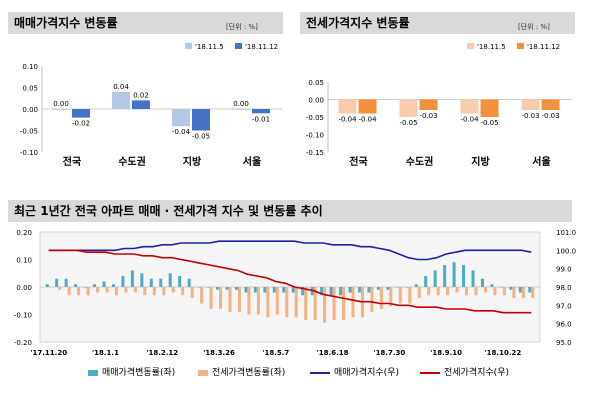 The height and width of the screenshot is (402, 600). What do you see at coordinates (446, 353) in the screenshot?
I see `x-tick-label: '18.9.10` at bounding box center [446, 353].